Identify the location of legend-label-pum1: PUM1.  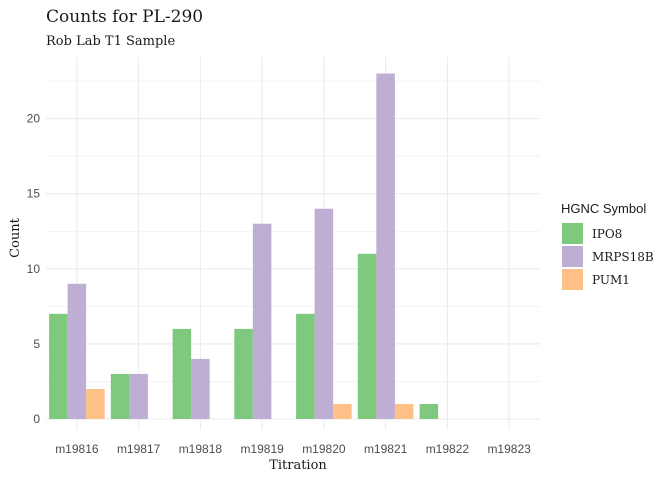
(611, 280).